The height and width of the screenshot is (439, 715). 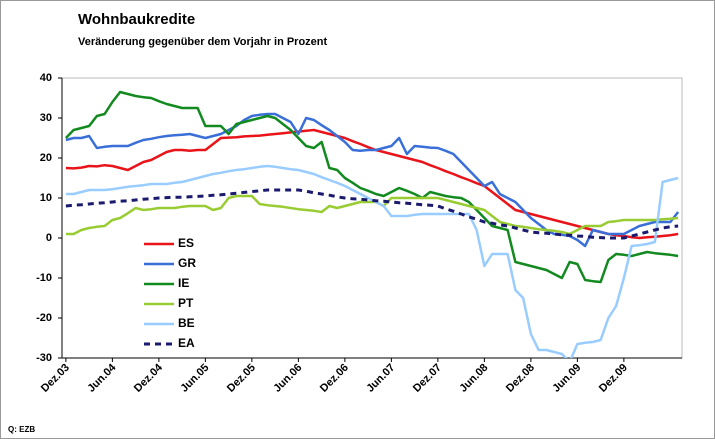 What do you see at coordinates (136, 19) in the screenshot?
I see `chart-title: Wohnbaukredite` at bounding box center [136, 19].